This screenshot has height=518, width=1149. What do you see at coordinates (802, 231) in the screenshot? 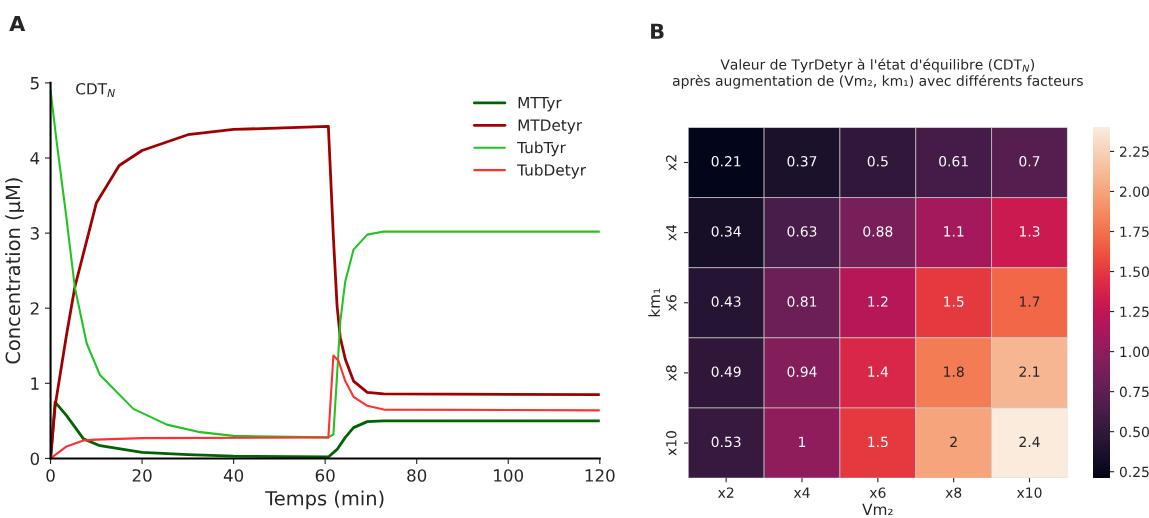
I see `data-label: 0.63` at bounding box center [802, 231].